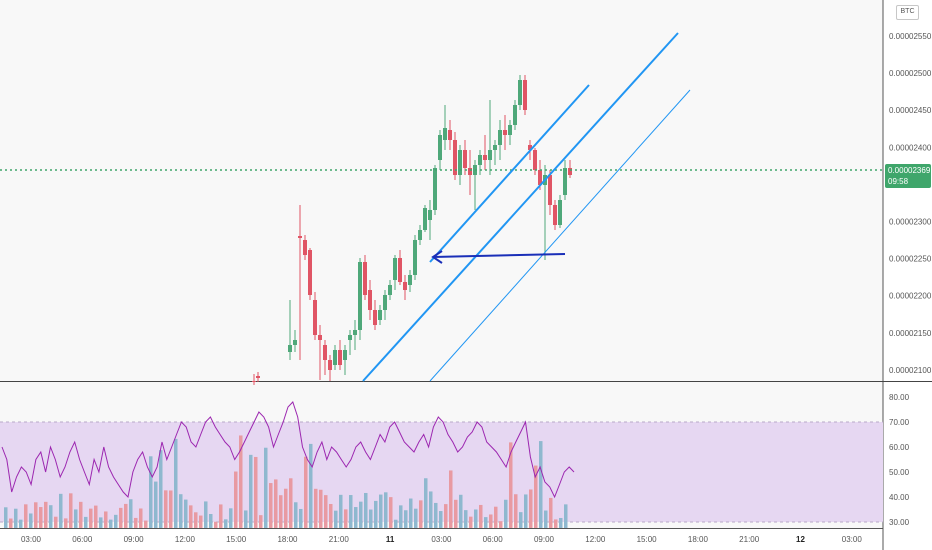  Describe the element at coordinates (899, 397) in the screenshot. I see `rsi-tick-label: 80.00` at that location.